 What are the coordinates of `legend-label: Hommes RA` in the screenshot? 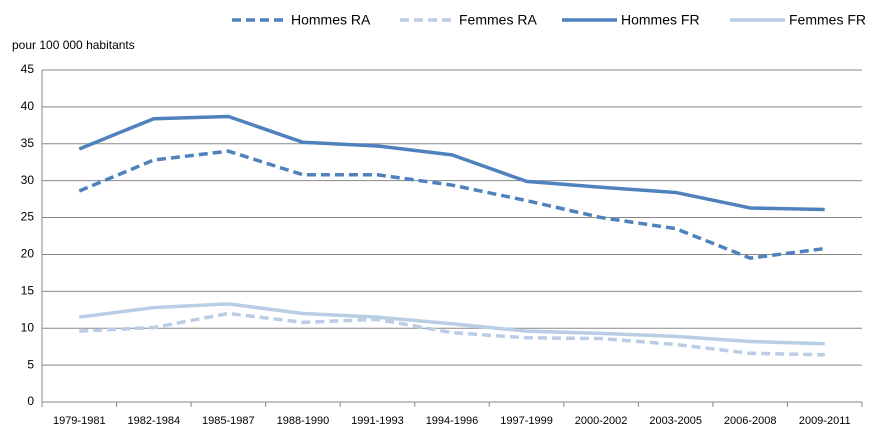 It's located at (331, 20).